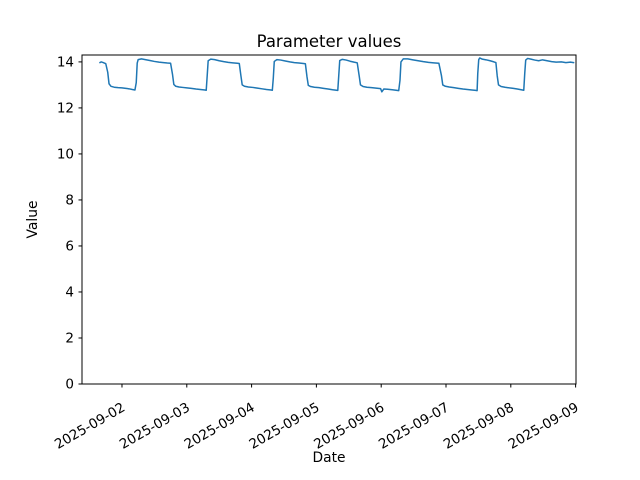 The height and width of the screenshot is (480, 640). Describe the element at coordinates (414, 426) in the screenshot. I see `x-tick-label: 2025-09-07` at that location.